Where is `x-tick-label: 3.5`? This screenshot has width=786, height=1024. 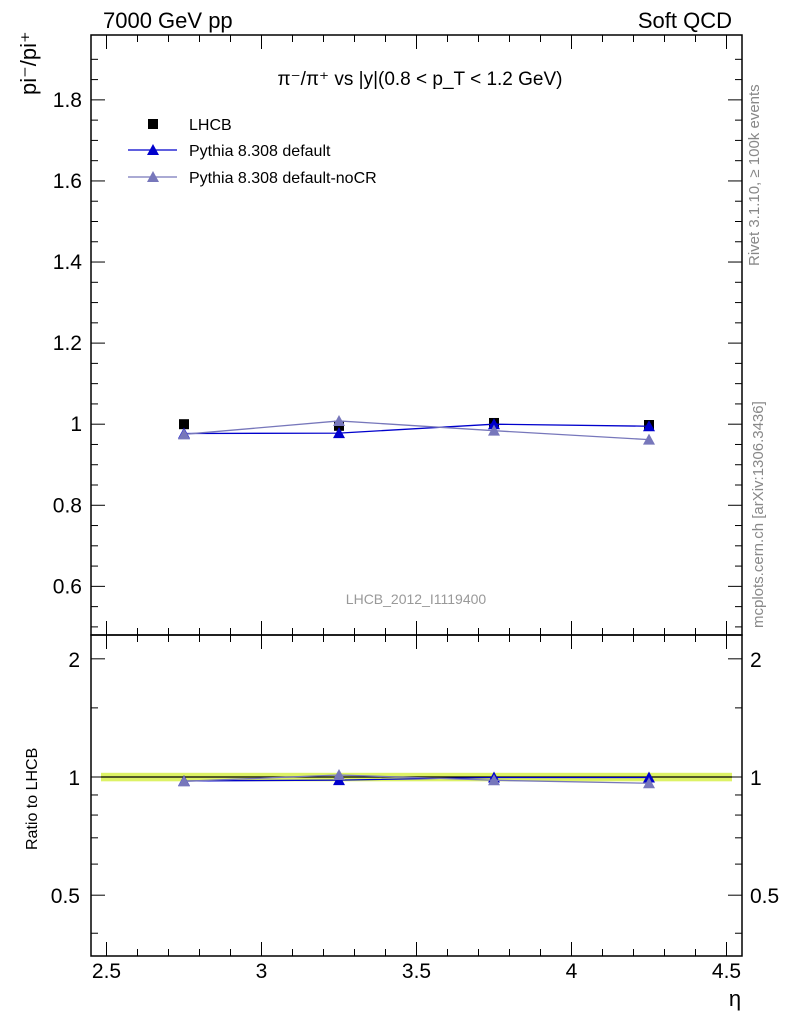 x-tick-label: 3.5 is located at coordinates (416, 971).